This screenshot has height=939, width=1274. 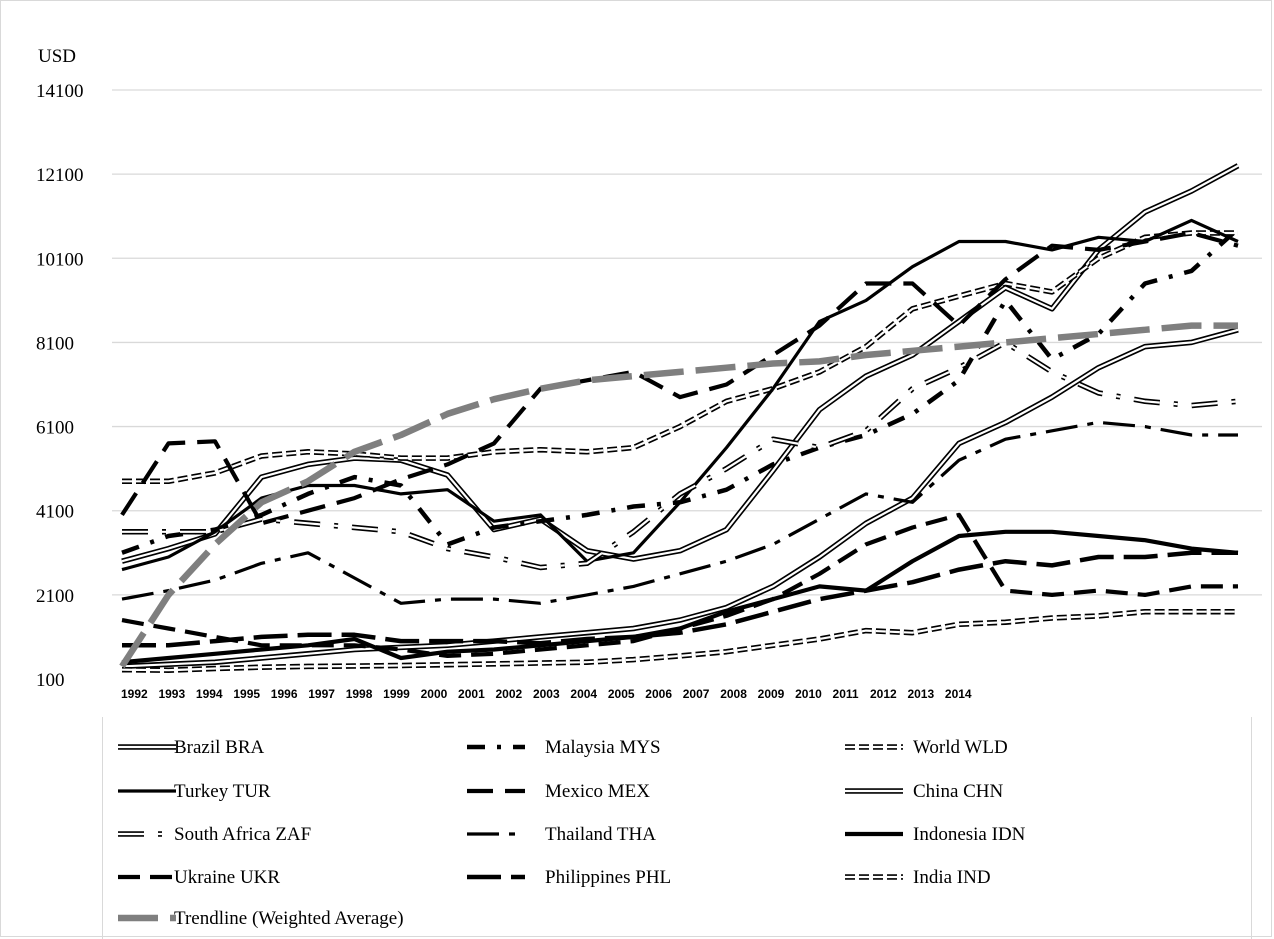 I want to click on x-tick-label: 2003, so click(x=546, y=694).